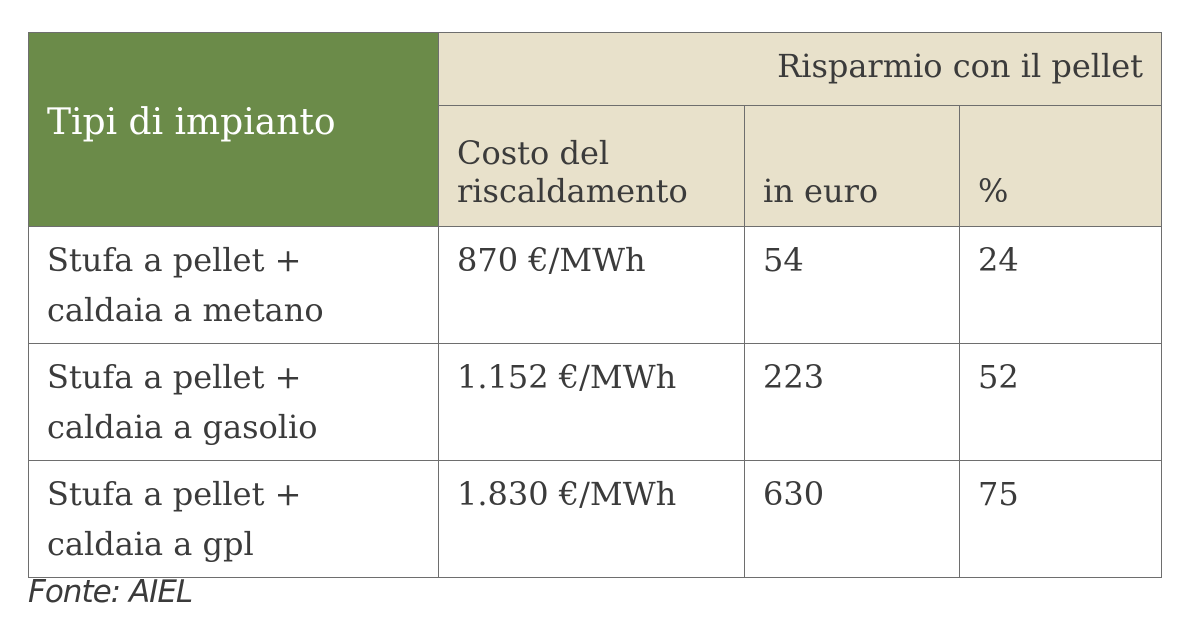 This screenshot has width=1200, height=643. What do you see at coordinates (800, 69) in the screenshot?
I see `header-group-cell: Risparmio con il pellet` at bounding box center [800, 69].